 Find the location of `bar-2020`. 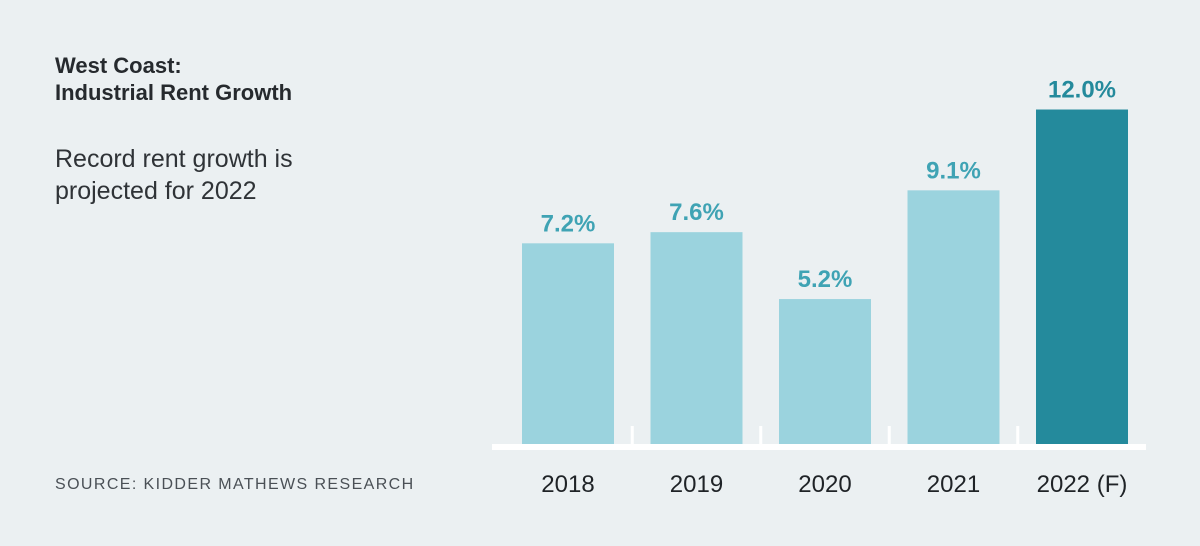

bar-2020 is located at coordinates (825, 371).